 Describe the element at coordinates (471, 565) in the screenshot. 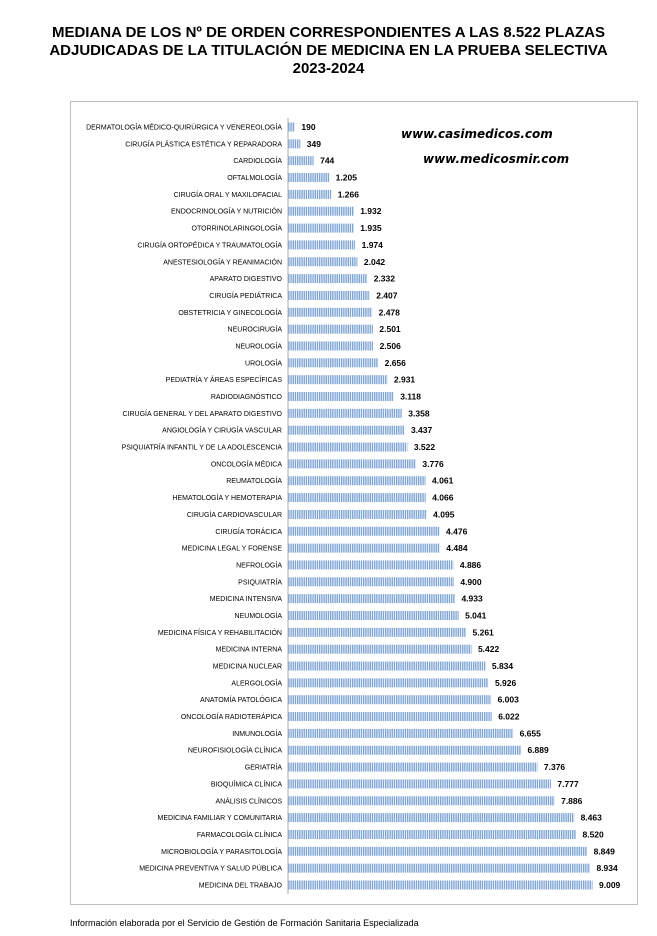

I see `value-label: 4.886` at that location.